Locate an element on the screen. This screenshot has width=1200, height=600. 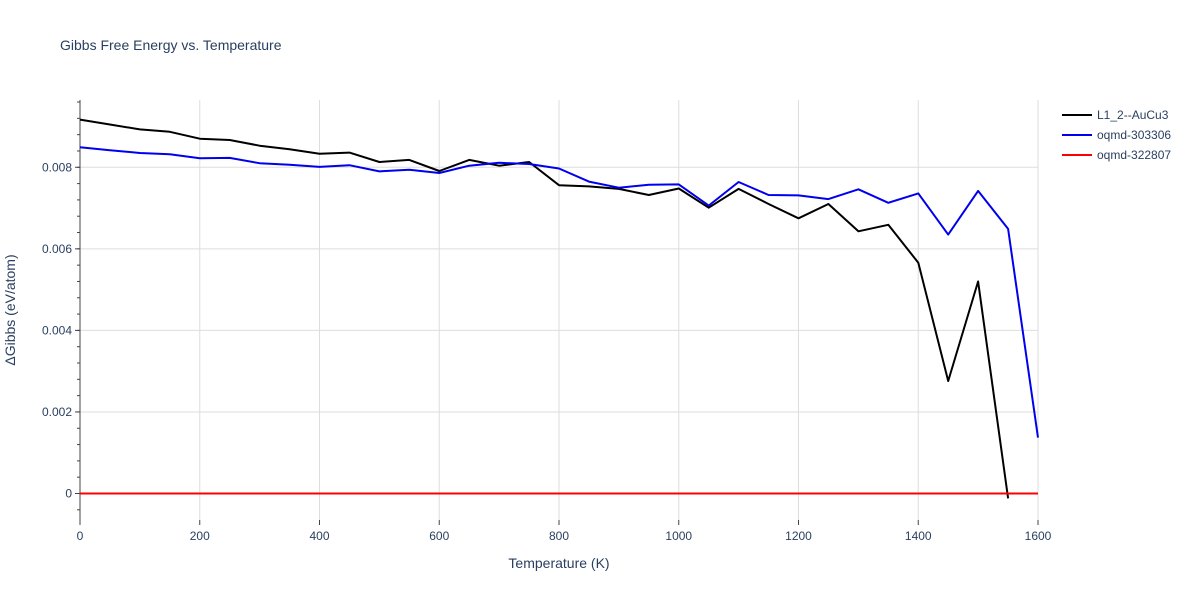
y-axis-title: ΔGibbs (eV/atom) is located at coordinates (10, 309).